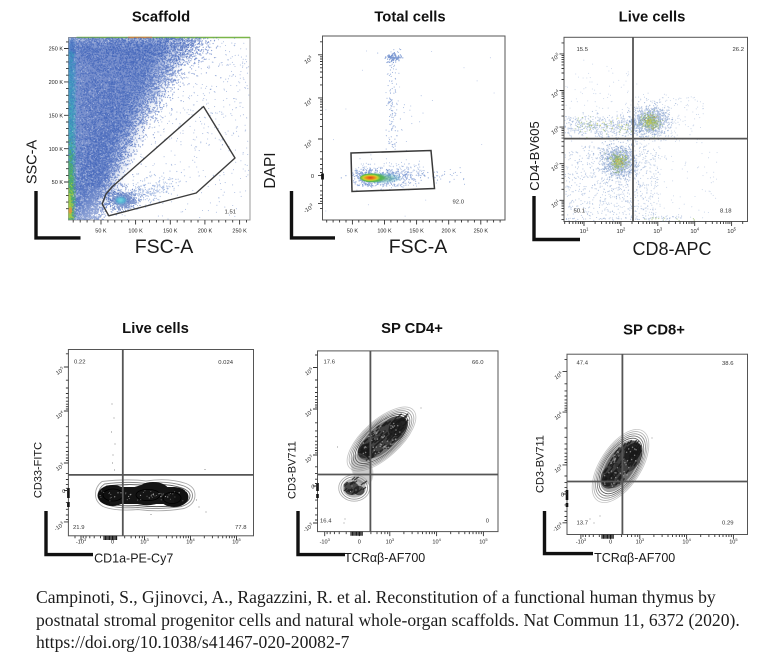  I want to click on svg-text: 0.22, so click(79, 363).